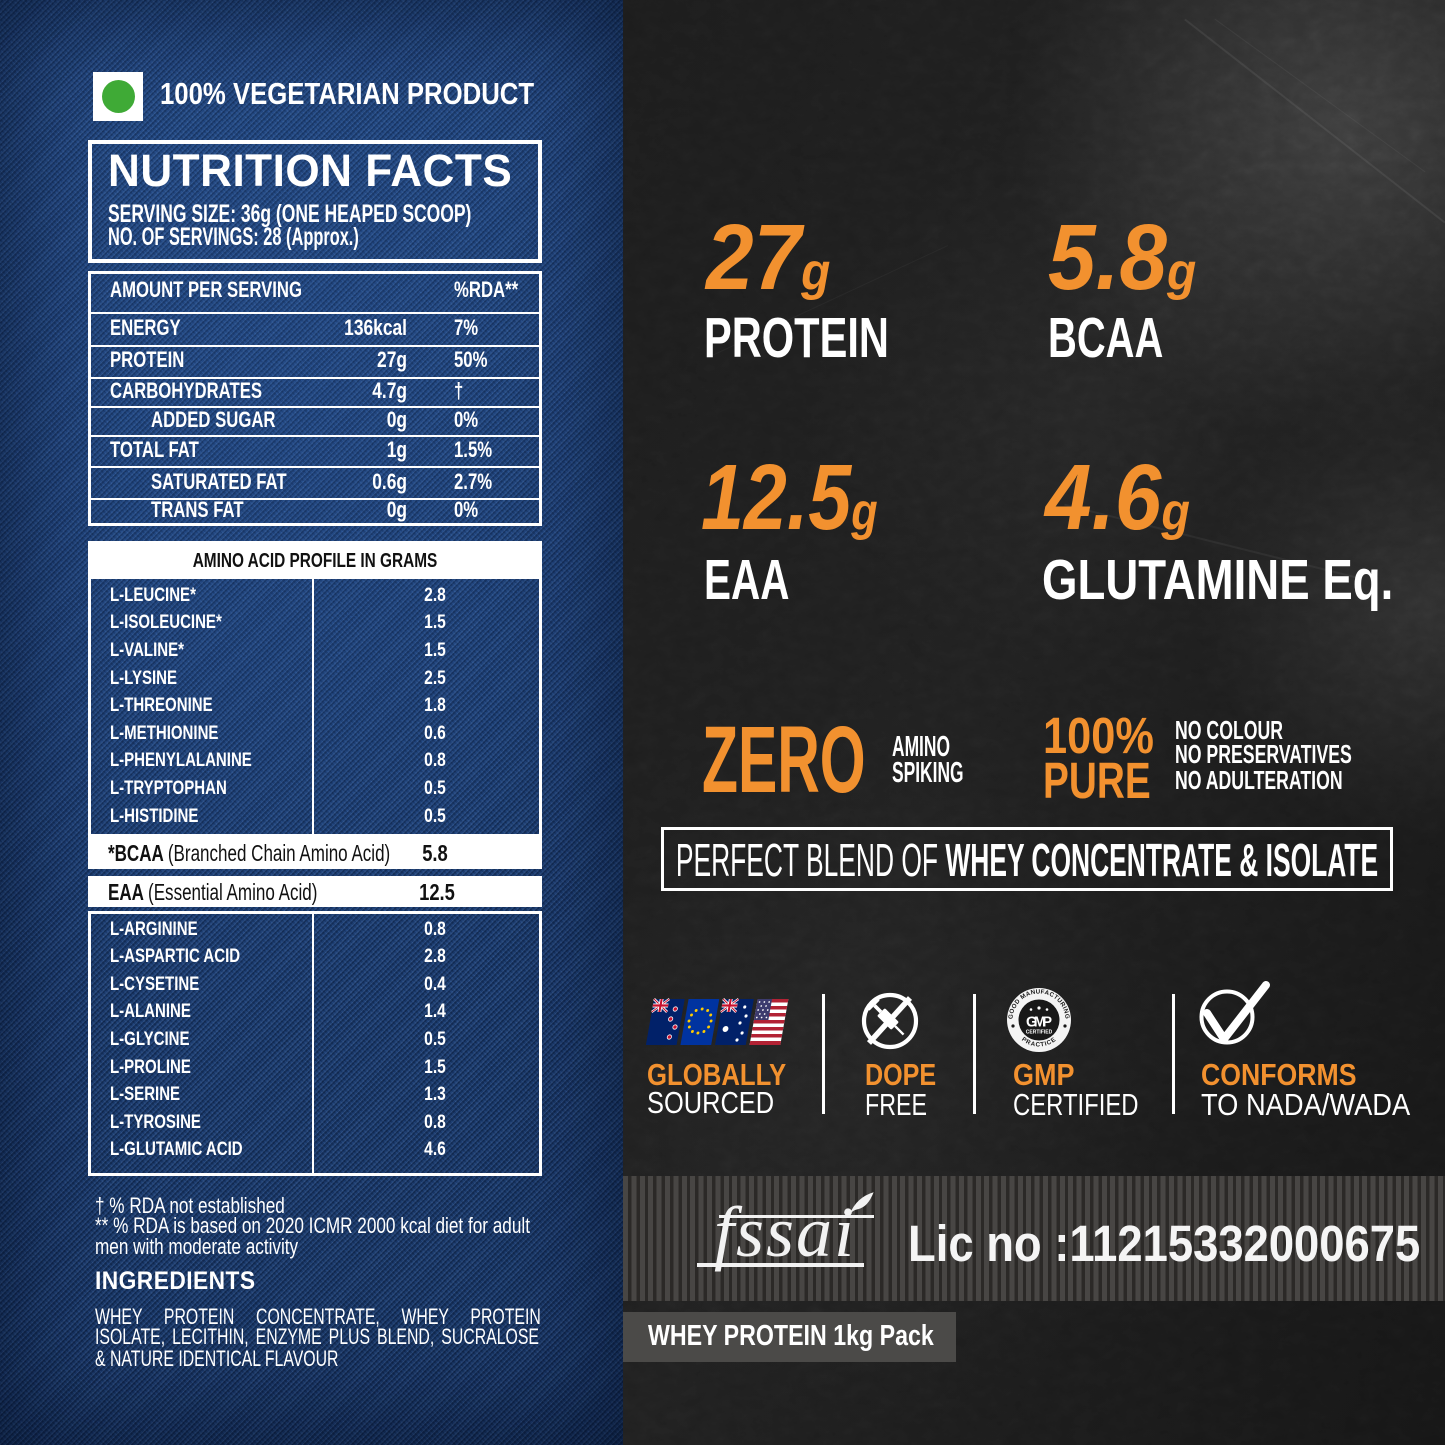 The image size is (1445, 1445). Describe the element at coordinates (1039, 1033) in the screenshot. I see `svg-text: CERTIFIED` at that location.